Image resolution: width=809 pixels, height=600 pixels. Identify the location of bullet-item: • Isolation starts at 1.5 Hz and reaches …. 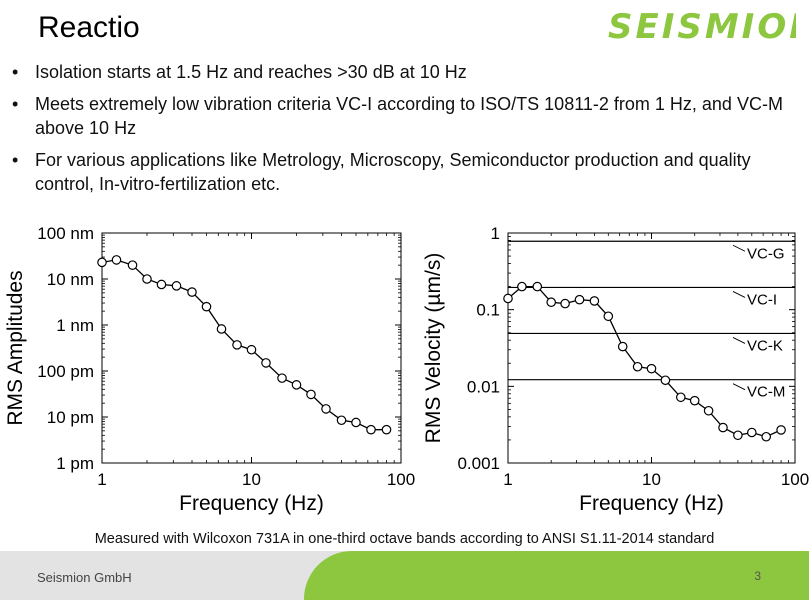
(395, 72).